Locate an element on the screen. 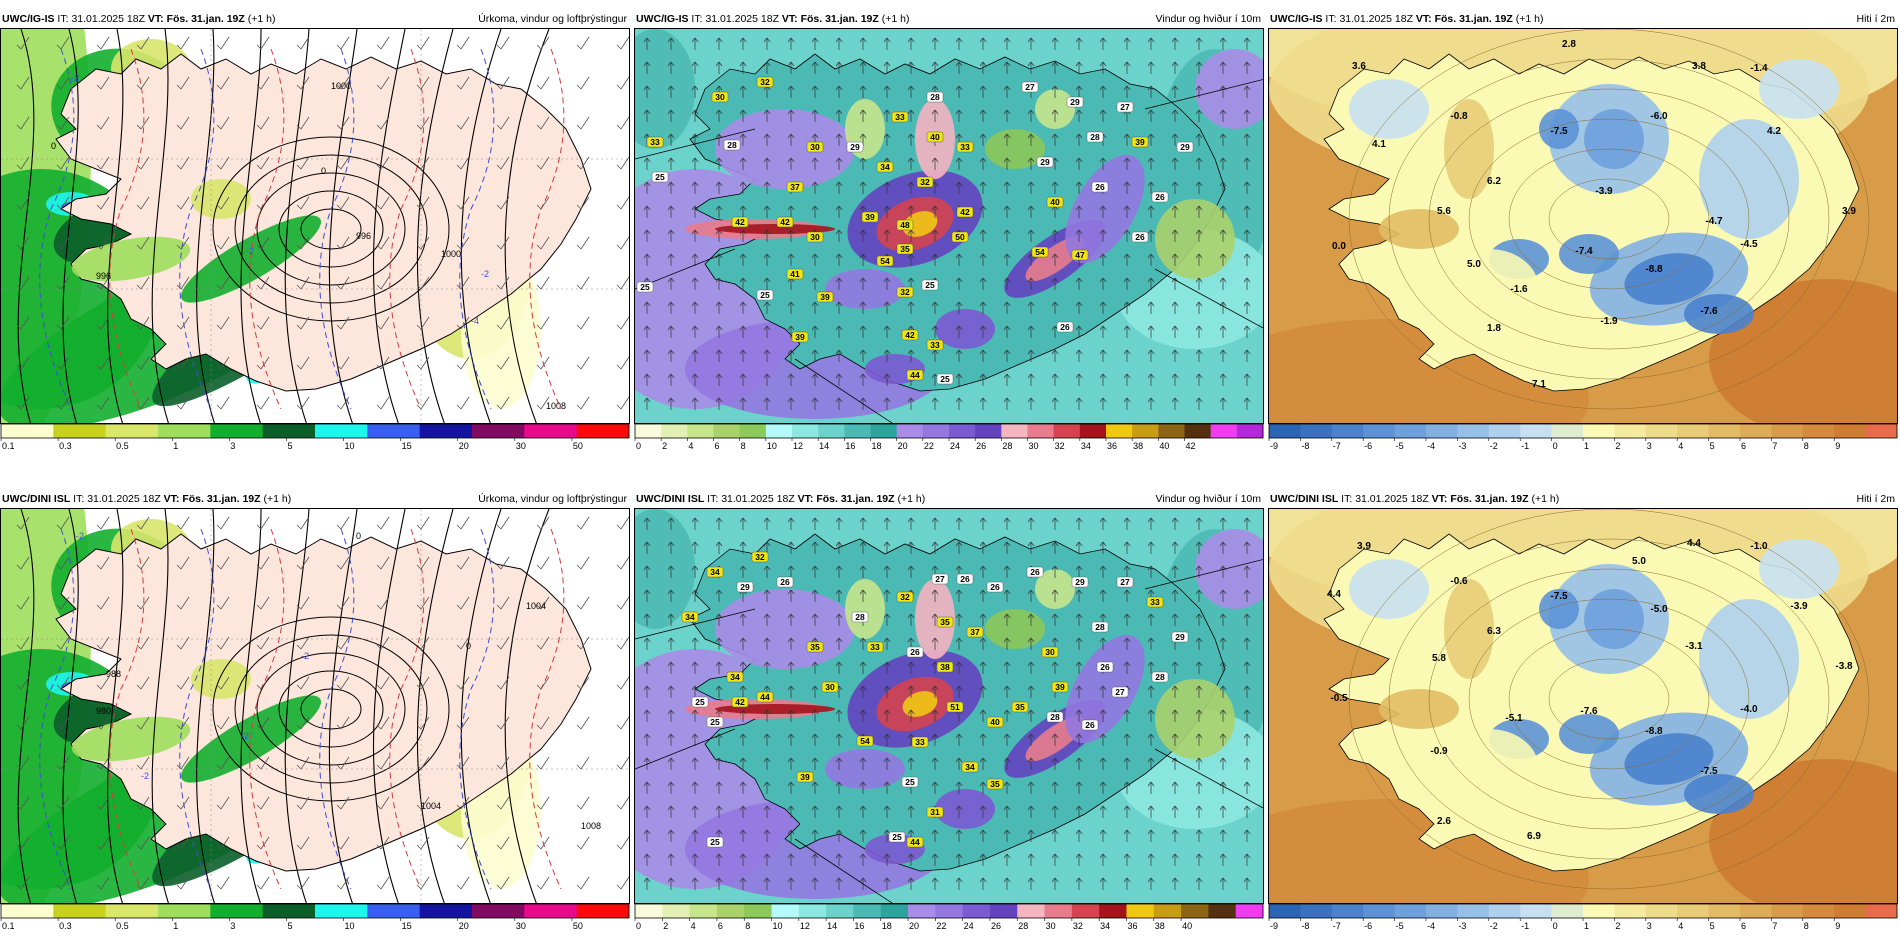  valid-time: Fös. 31.jan. 19Z is located at coordinates (855, 499).